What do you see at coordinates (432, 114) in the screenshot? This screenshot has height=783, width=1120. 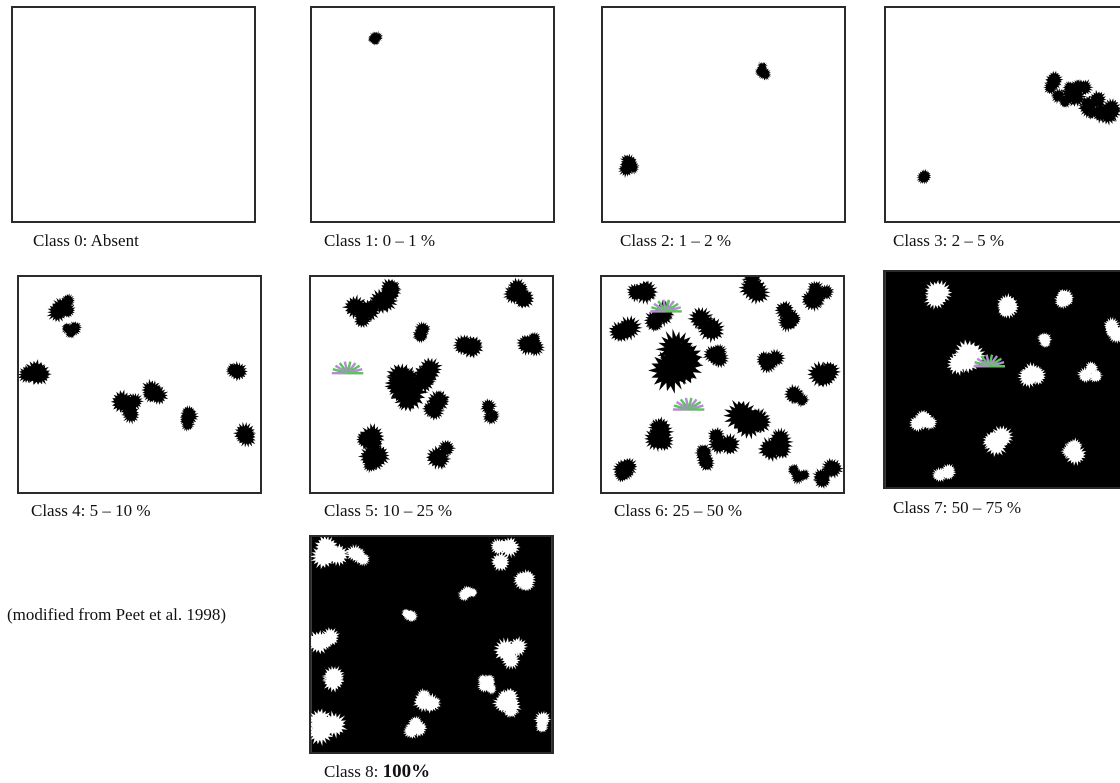 I see `class-1-plot` at bounding box center [432, 114].